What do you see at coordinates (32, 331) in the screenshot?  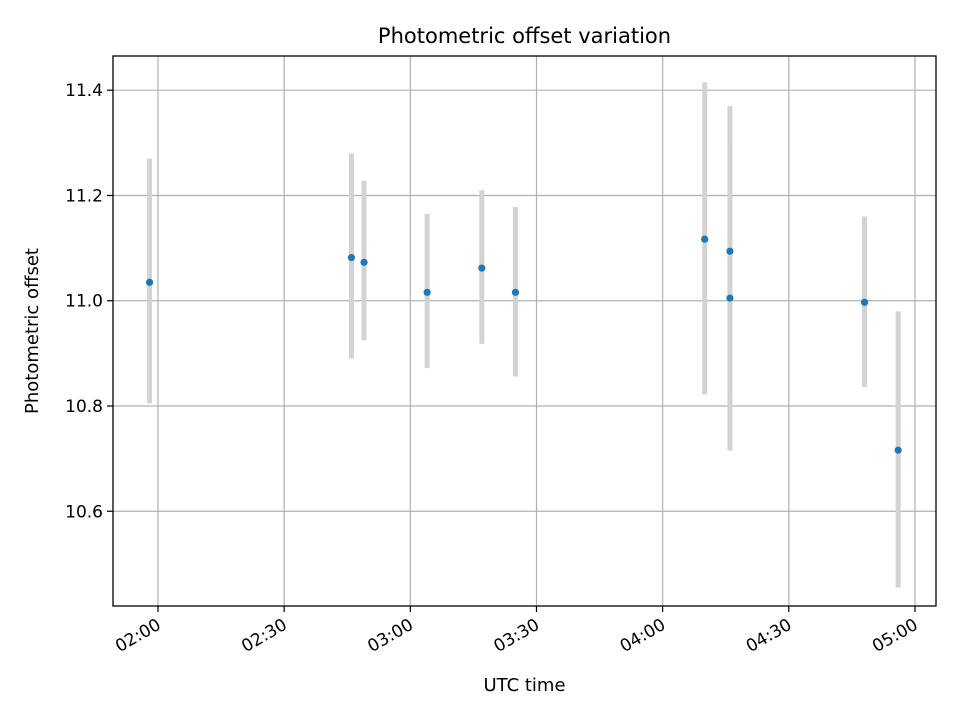 I see `y-axis-title: Photometric offset` at bounding box center [32, 331].